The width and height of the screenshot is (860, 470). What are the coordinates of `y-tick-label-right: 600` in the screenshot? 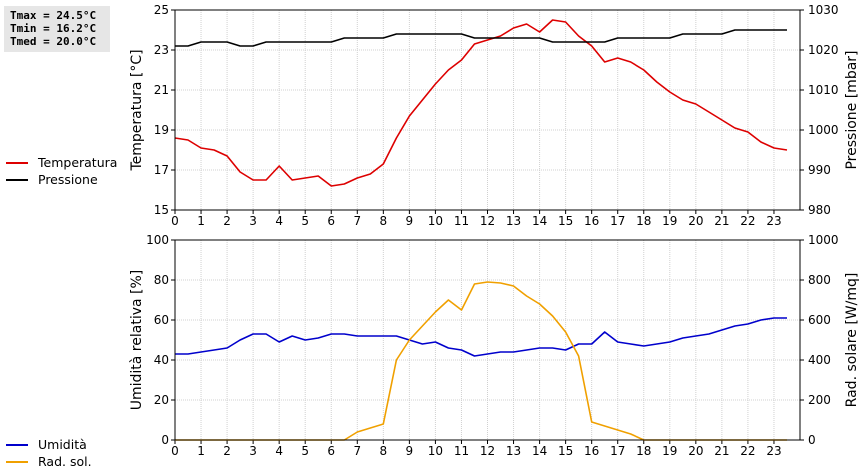 It's located at (819, 320).